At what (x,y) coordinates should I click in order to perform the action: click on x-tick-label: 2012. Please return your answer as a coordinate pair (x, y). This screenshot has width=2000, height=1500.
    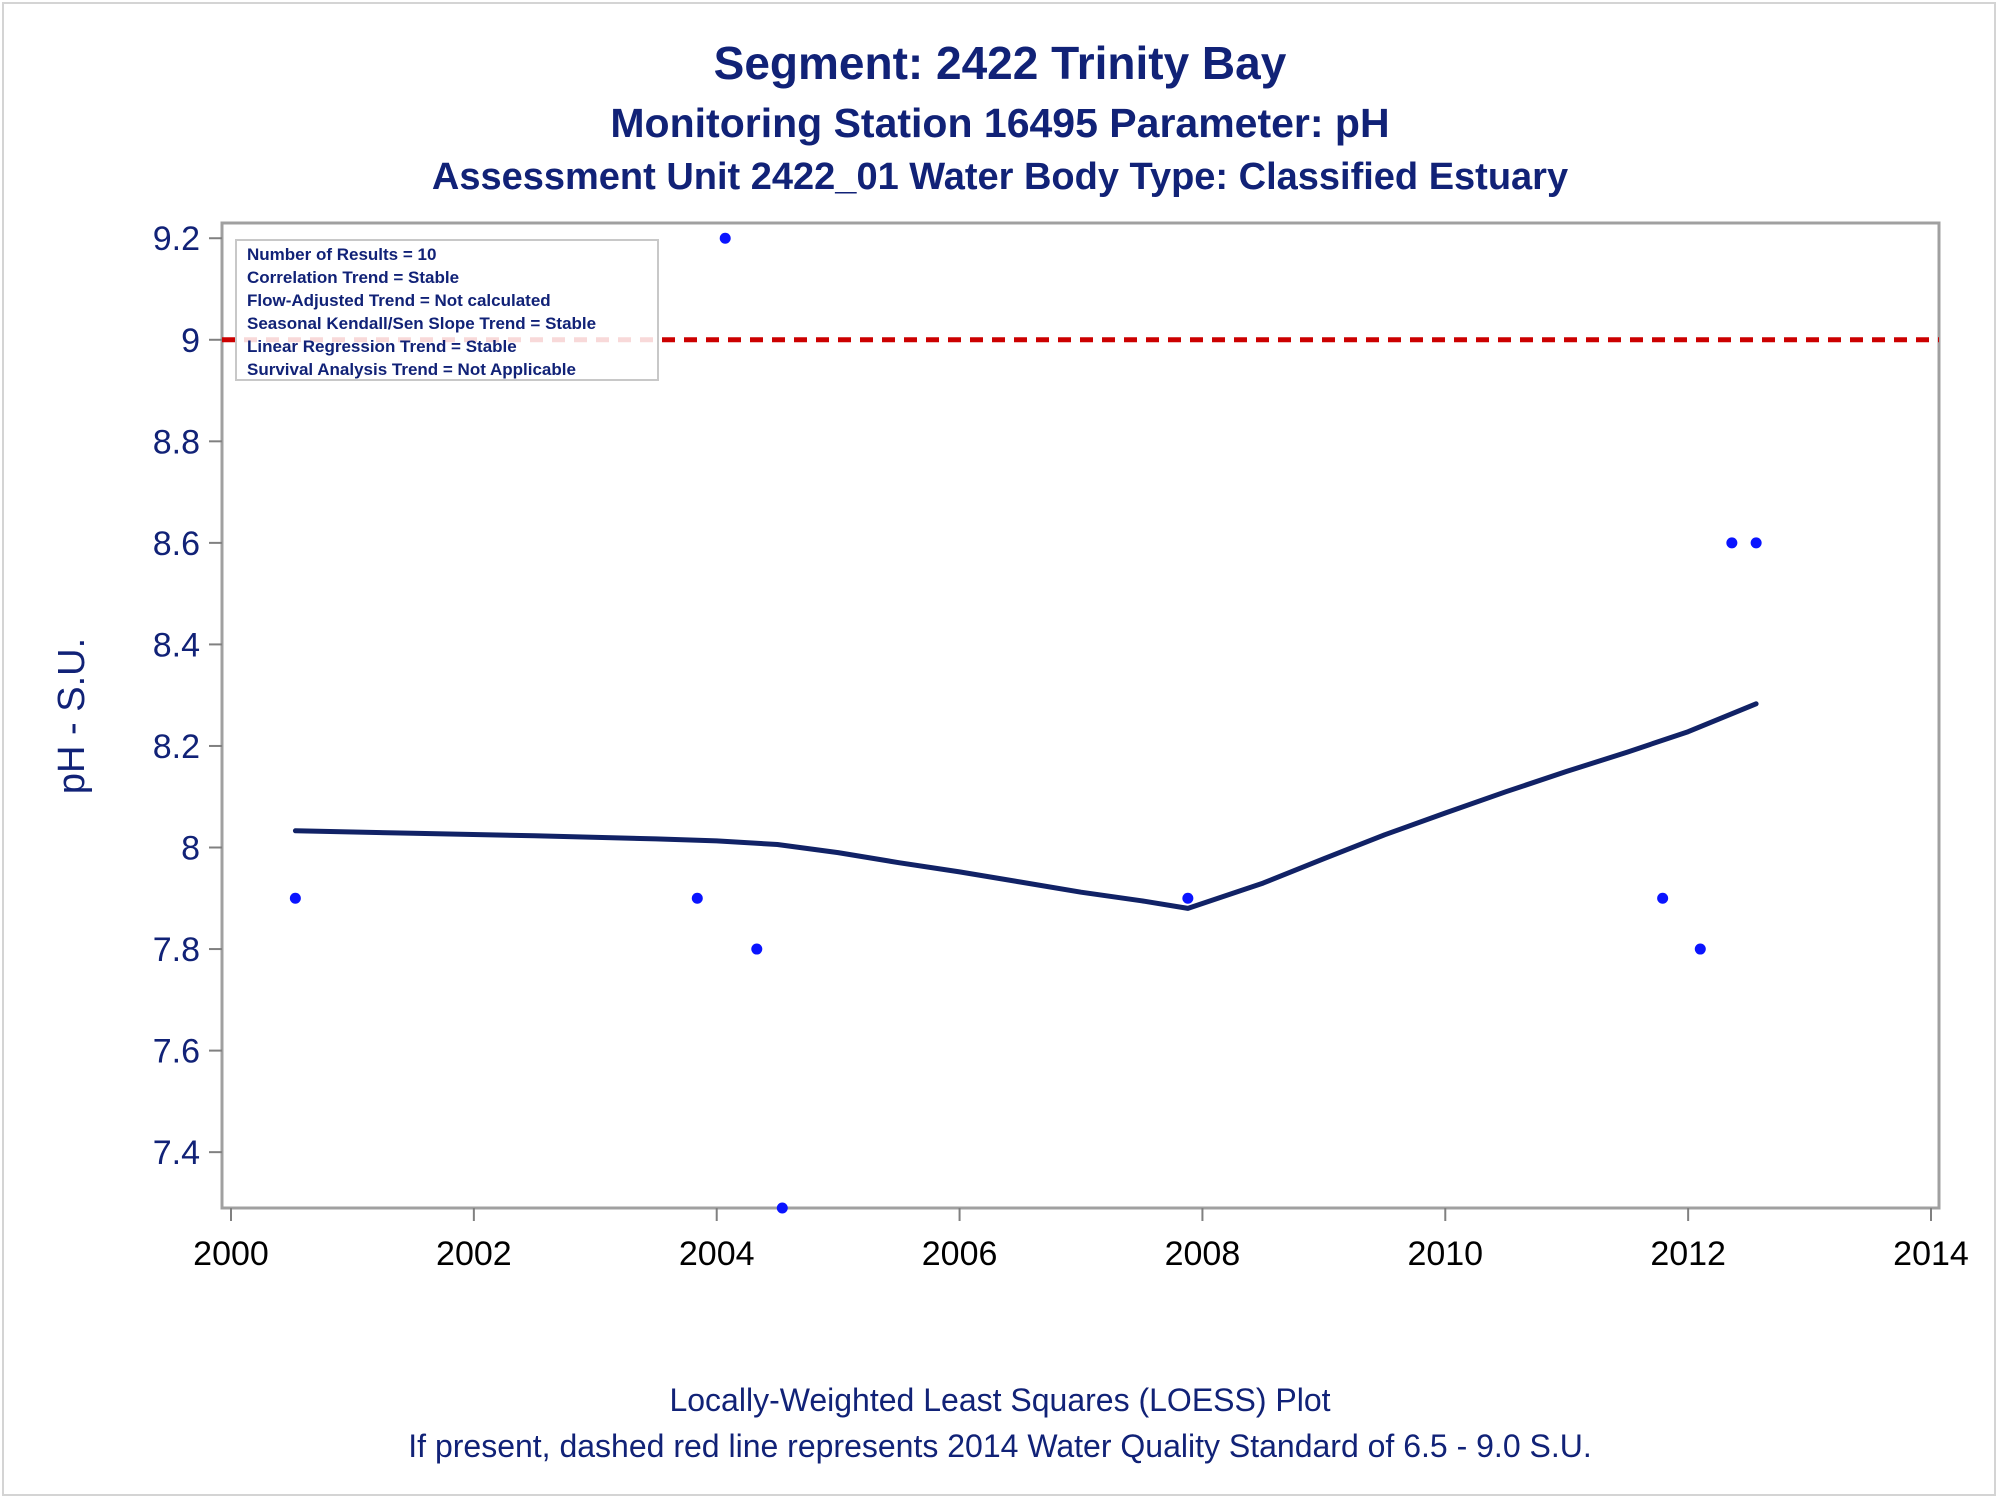
    Looking at the image, I should click on (1688, 1254).